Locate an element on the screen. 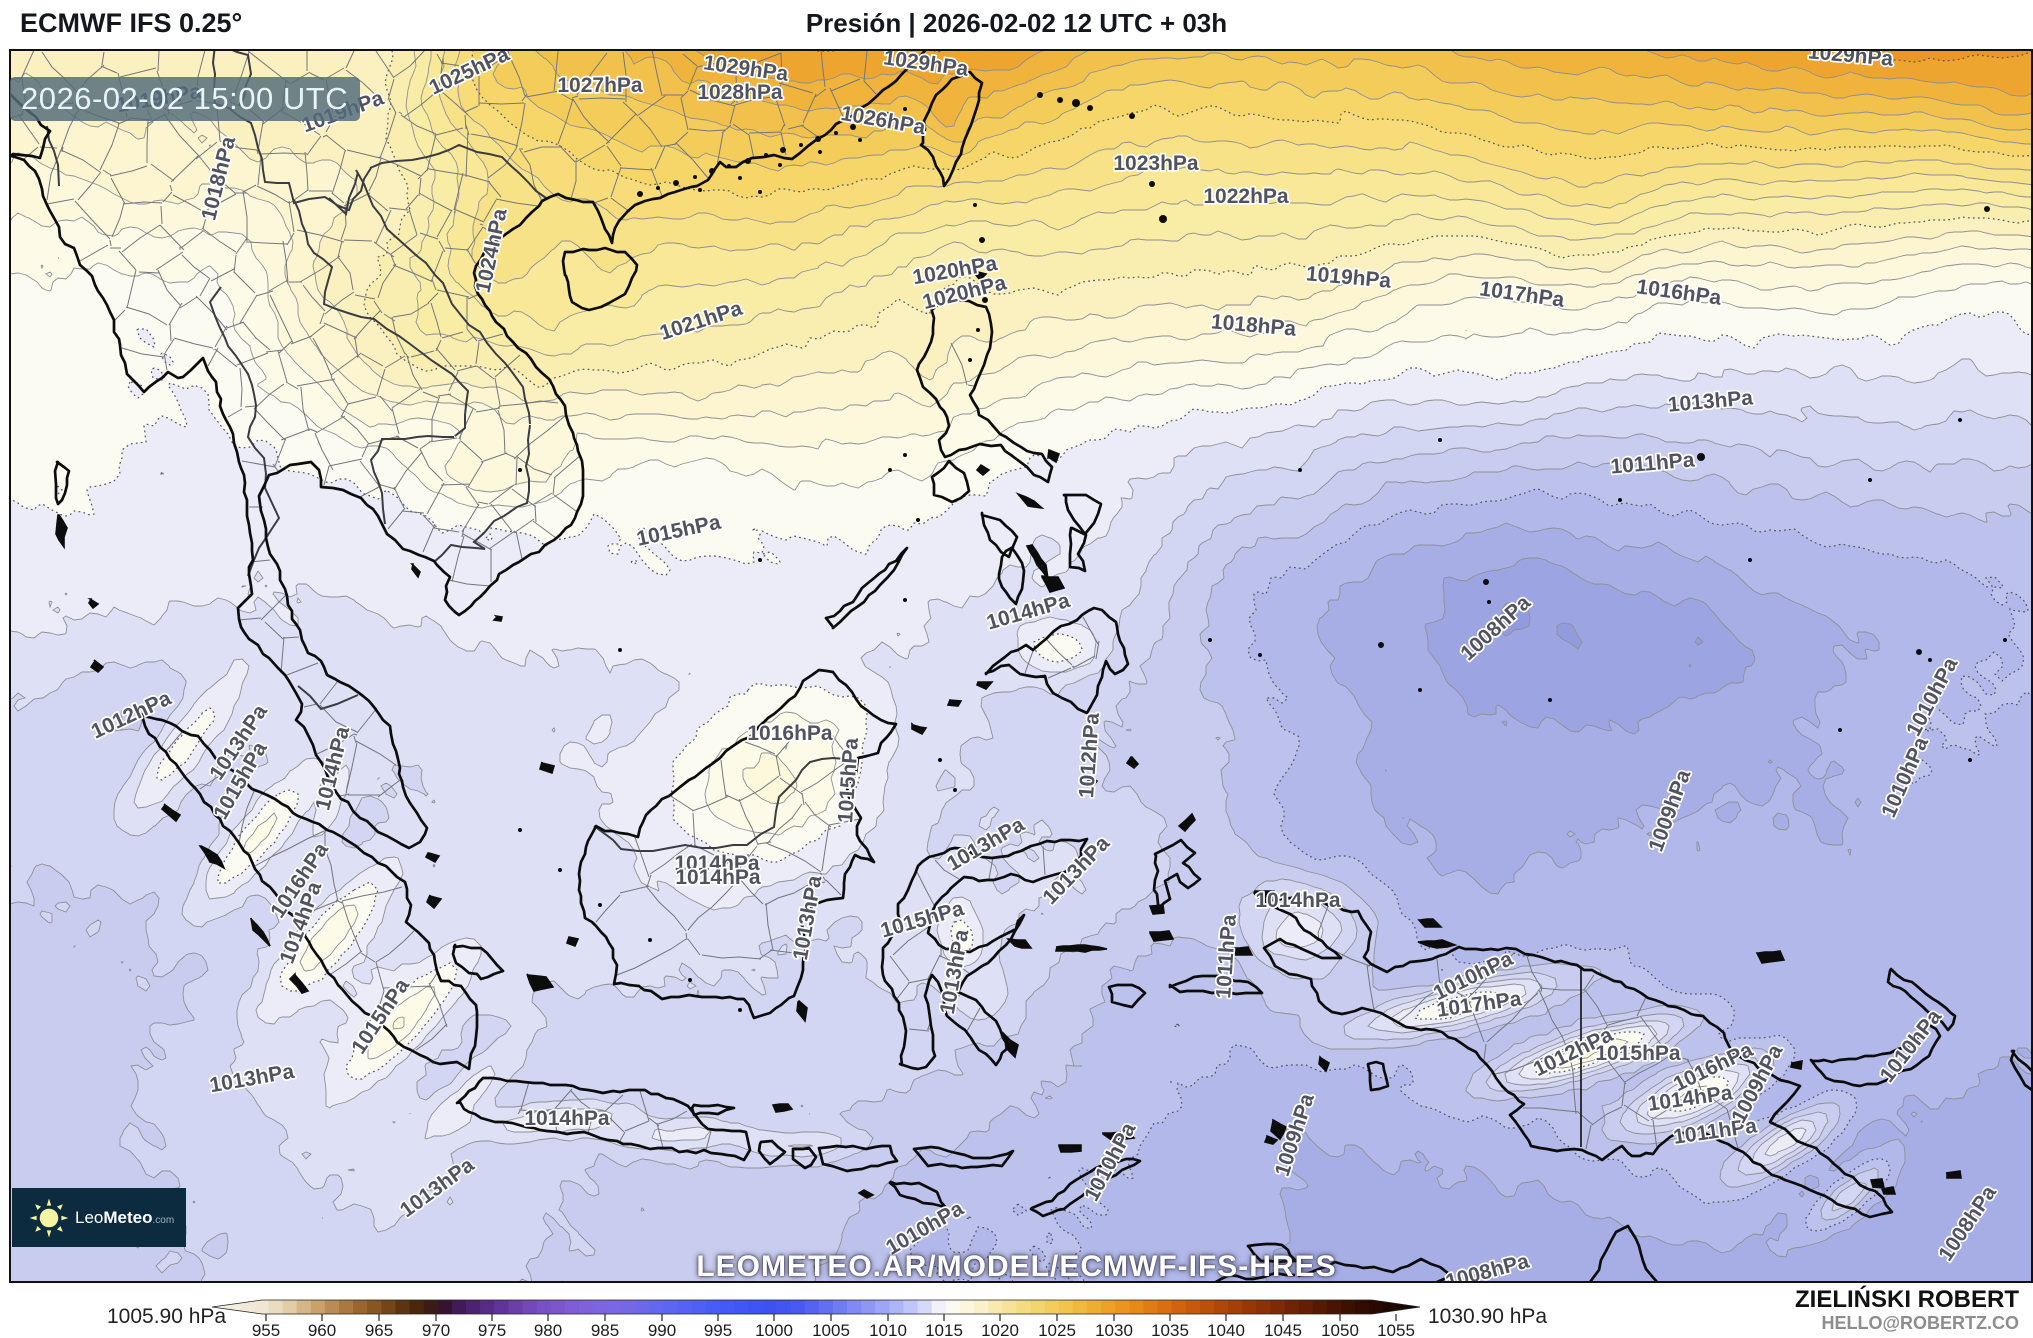 The width and height of the screenshot is (2033, 1338). svg-text: 1005 is located at coordinates (831, 1329).